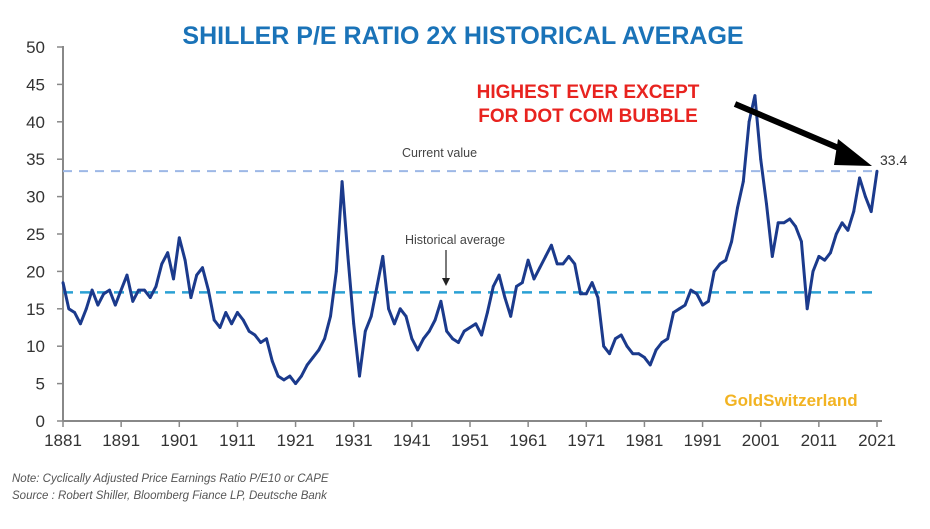  What do you see at coordinates (761, 440) in the screenshot?
I see `x-tick-label: 2001` at bounding box center [761, 440].